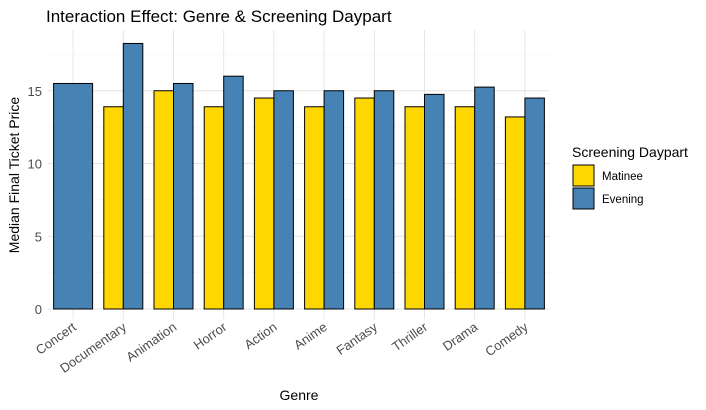 Image resolution: width=706 pixels, height=410 pixels. Describe the element at coordinates (314, 208) in the screenshot. I see `bar-matinee-anime` at that location.